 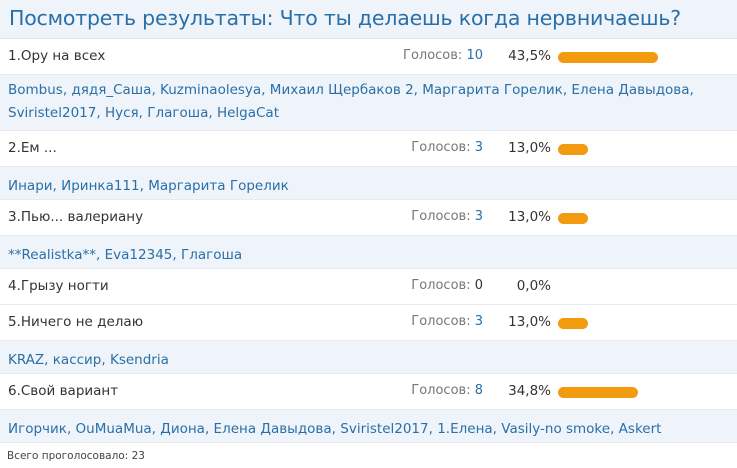 I want to click on voter-link: Инари, so click(x=30, y=186).